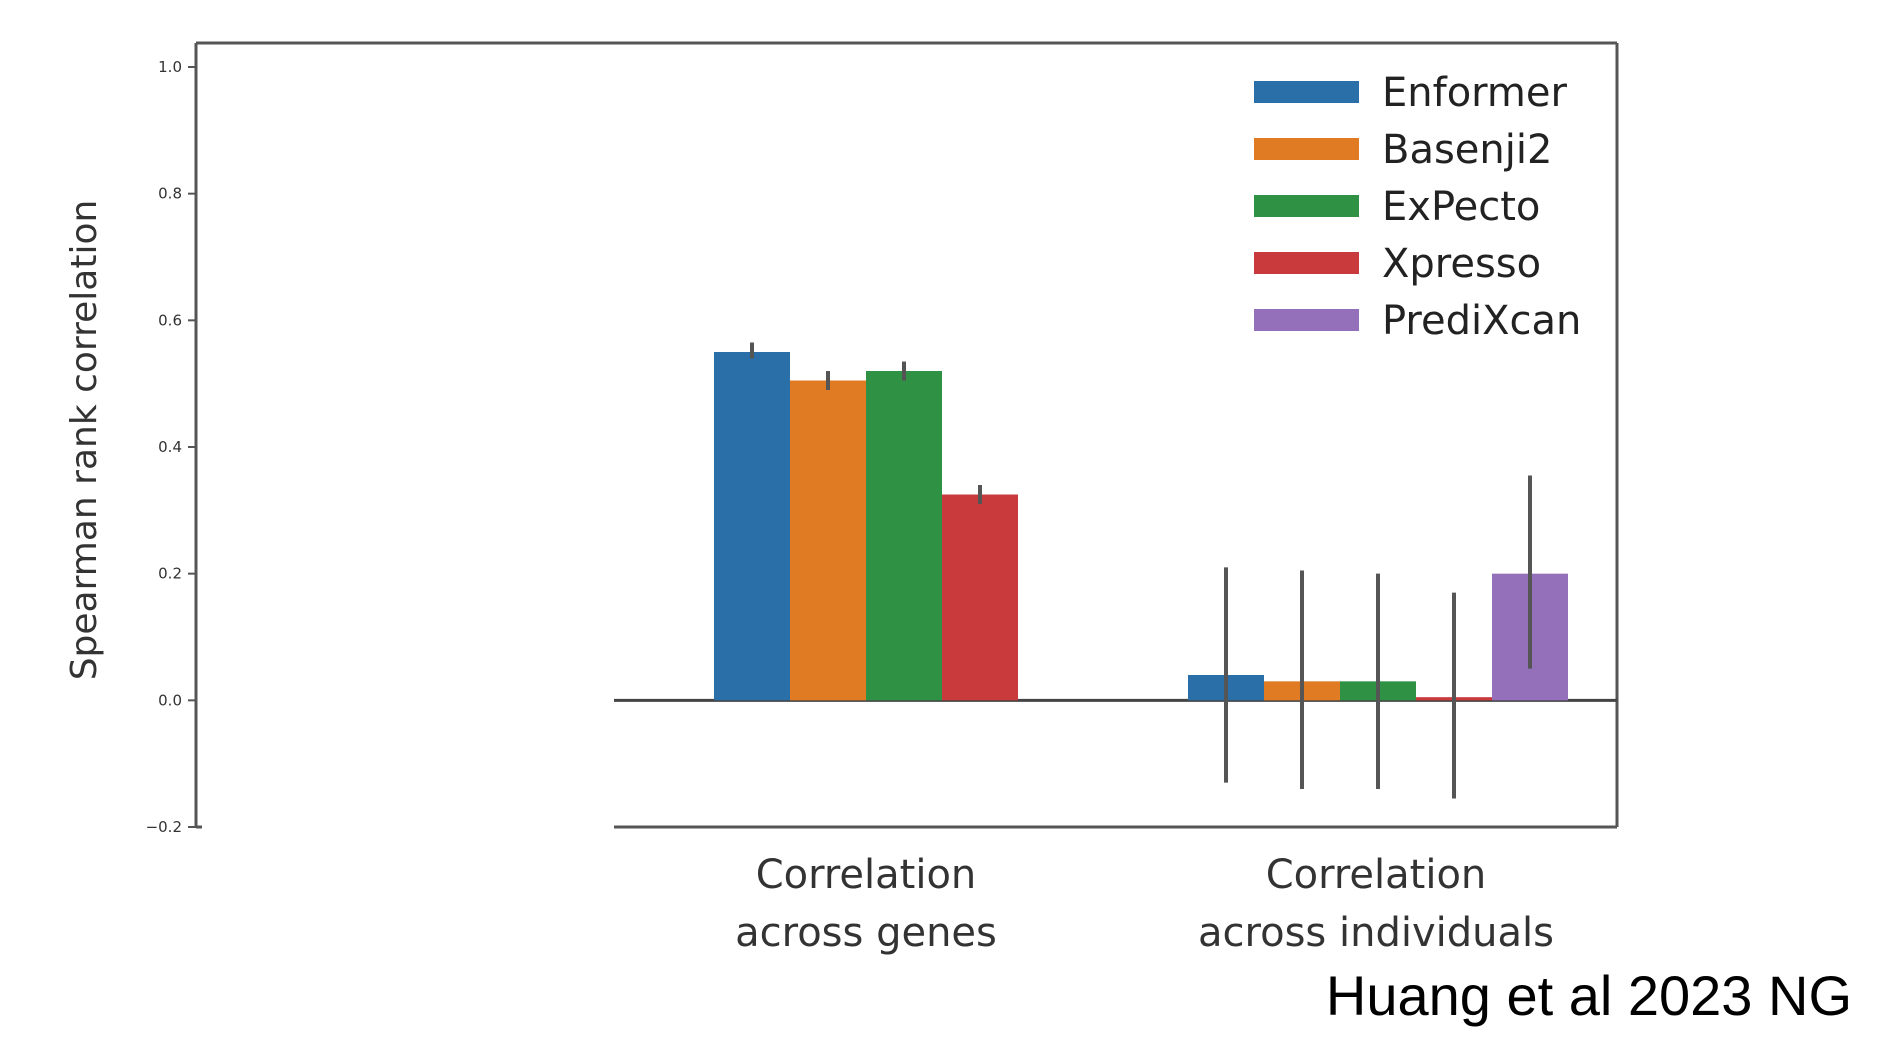 The image size is (1884, 1056). Describe the element at coordinates (866, 933) in the screenshot. I see `category-label-0: across genes` at that location.